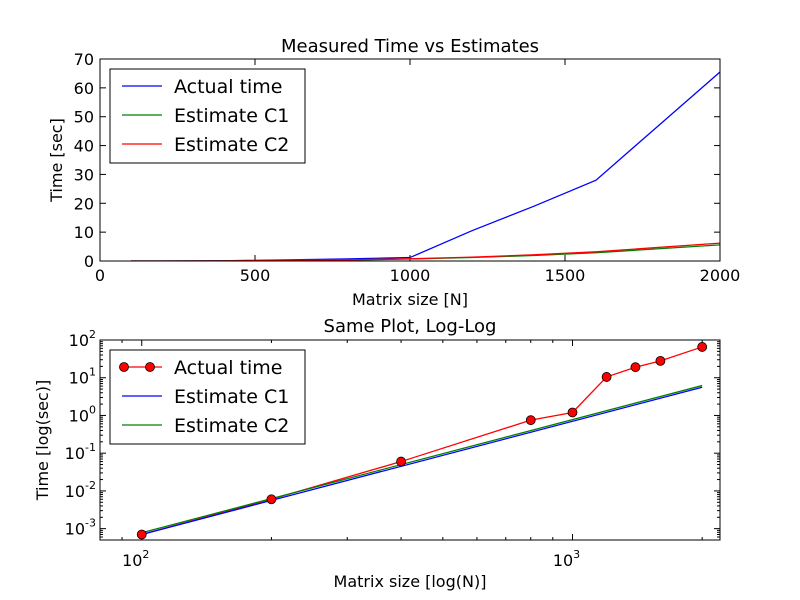 This screenshot has height=600, width=800. I want to click on y-tick-label: 10⁻², so click(80, 490).